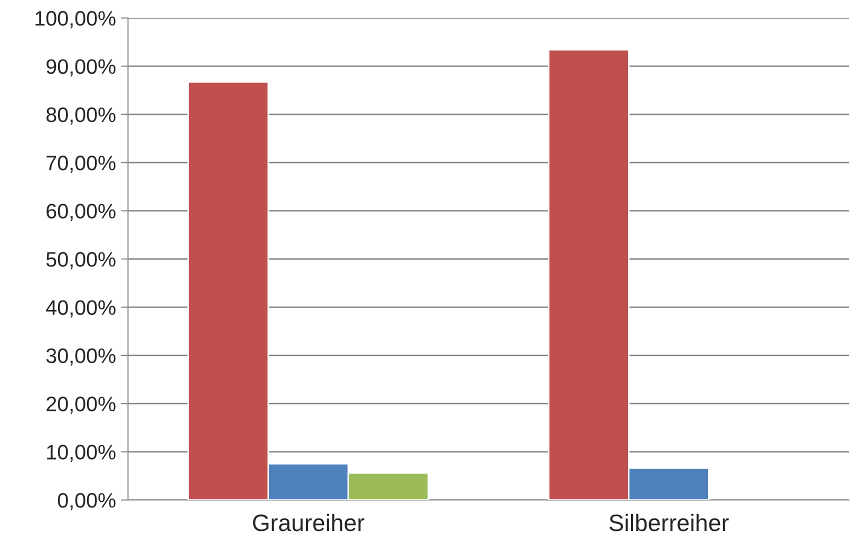 Image resolution: width=850 pixels, height=557 pixels. I want to click on y-tick-label: 80,00%, so click(81, 116).